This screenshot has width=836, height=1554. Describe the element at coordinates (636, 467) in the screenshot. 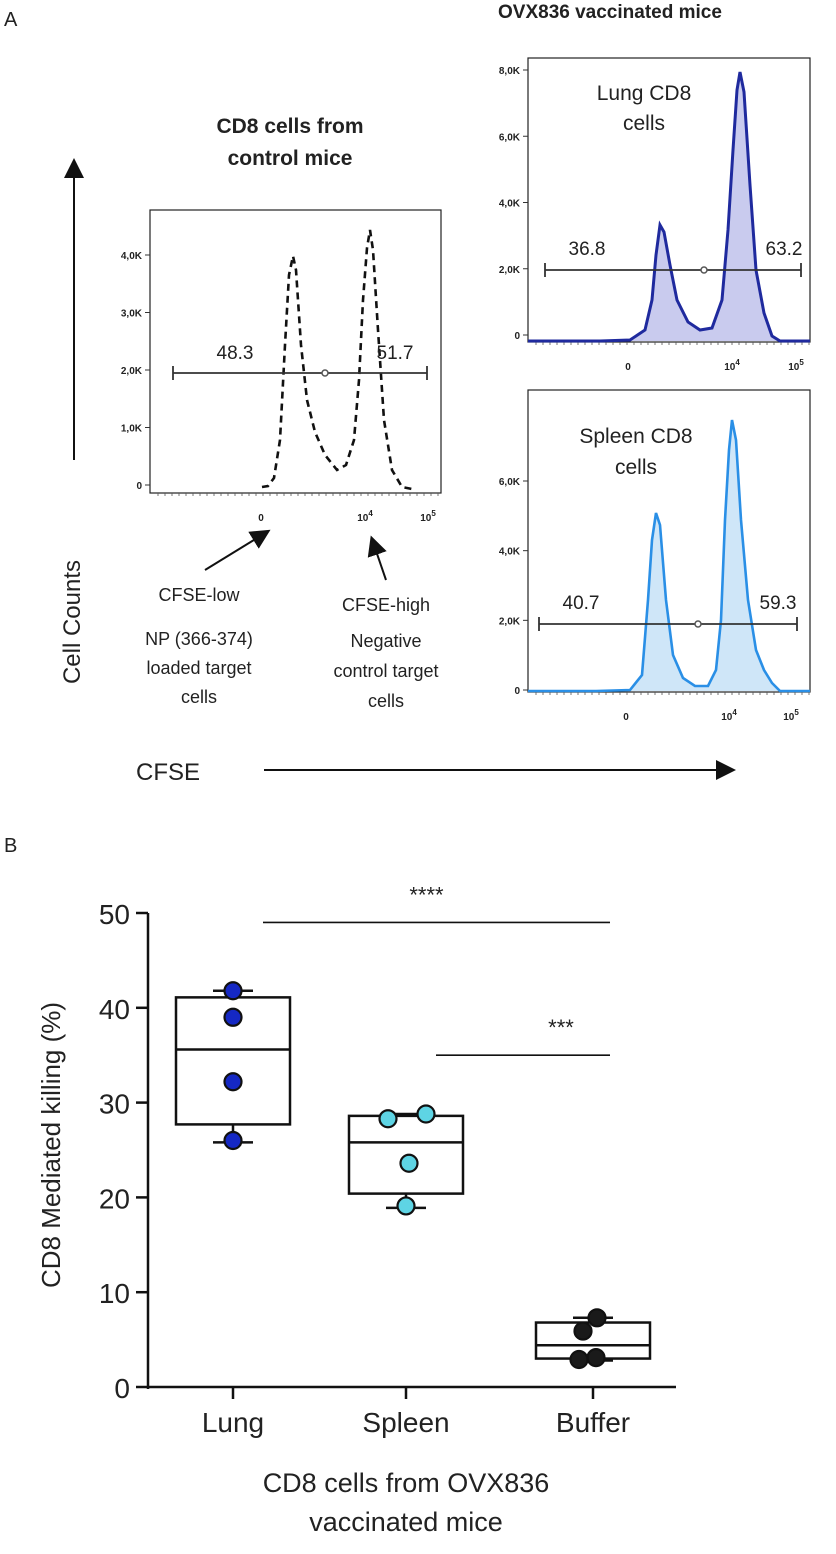

I see `spleen-title-line2: cells` at that location.